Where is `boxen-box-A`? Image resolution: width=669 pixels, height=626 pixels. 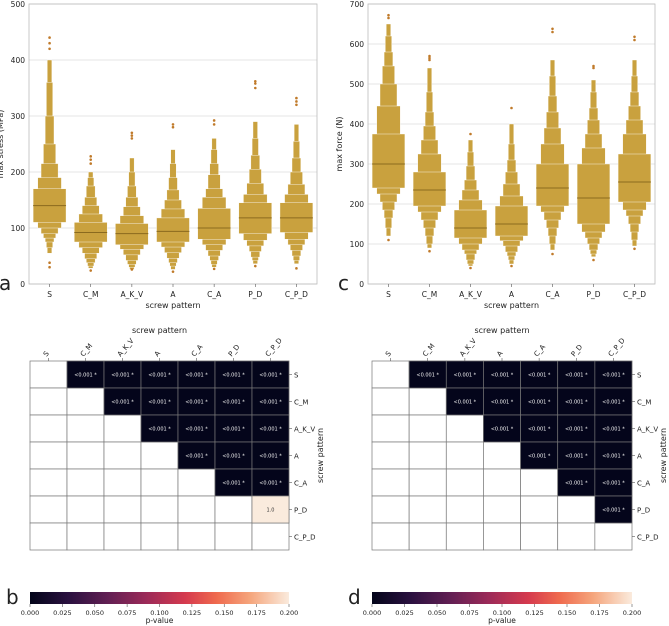
boxen-box-A is located at coordinates (511, 221).